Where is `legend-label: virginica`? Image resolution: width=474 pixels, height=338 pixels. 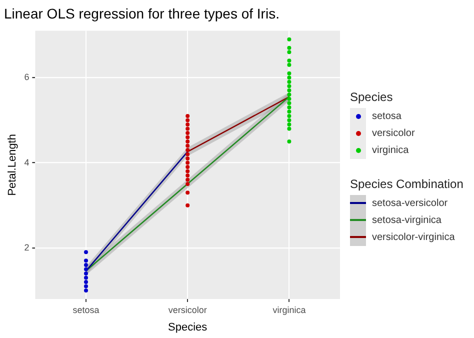 legend-label: virginica is located at coordinates (390, 150).